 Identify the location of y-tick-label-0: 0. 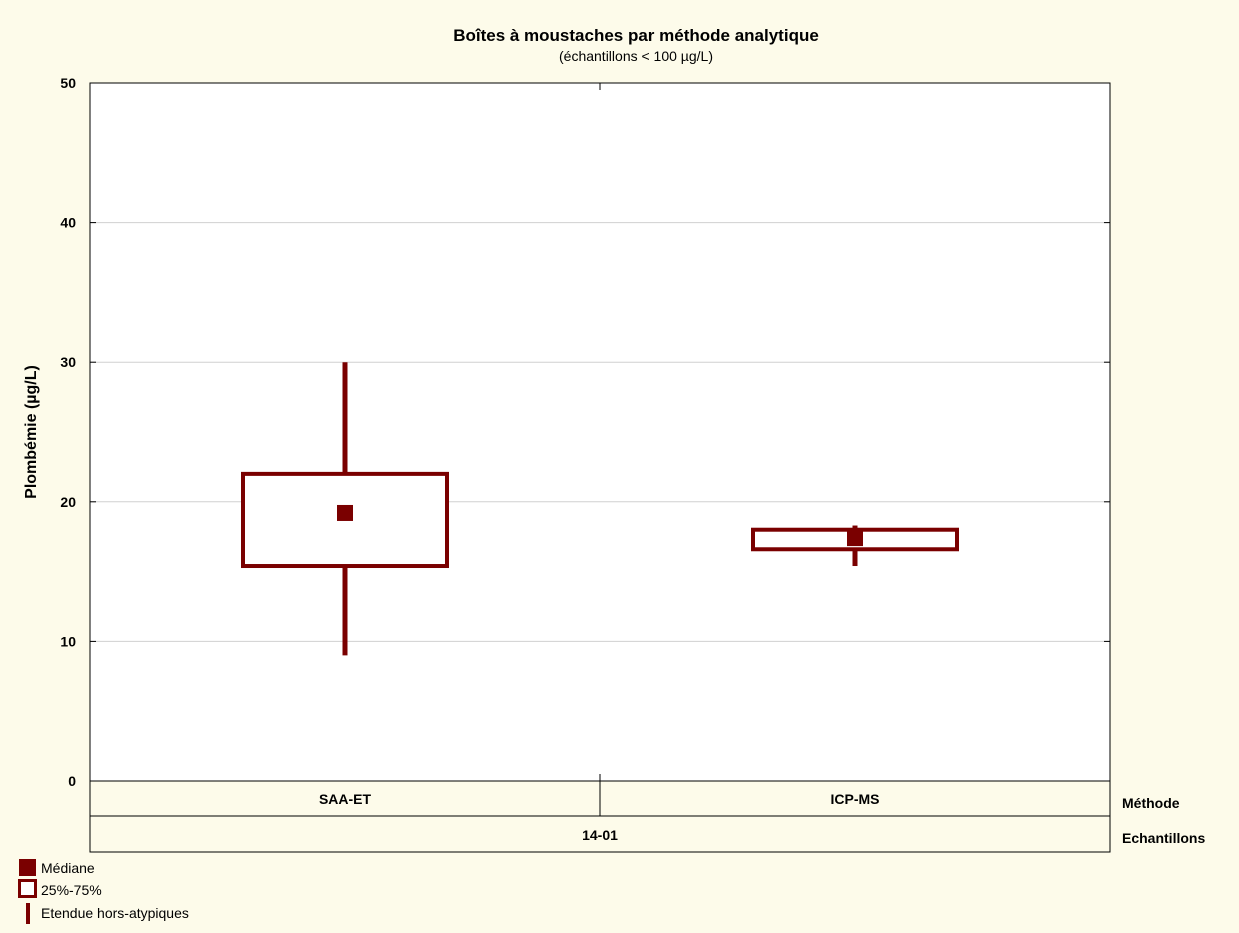
(72, 781).